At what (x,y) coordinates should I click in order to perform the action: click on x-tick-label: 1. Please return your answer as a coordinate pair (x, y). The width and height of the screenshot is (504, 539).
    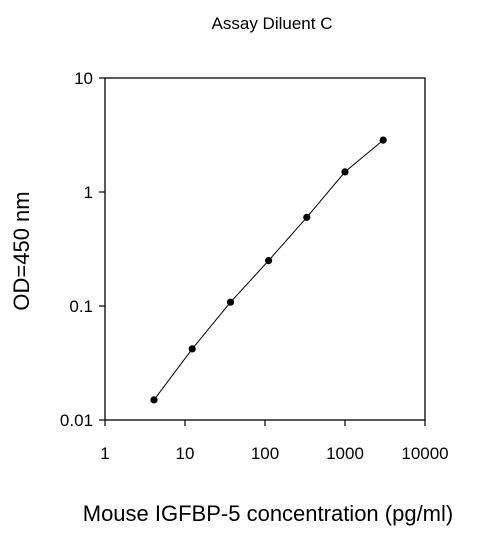
    Looking at the image, I should click on (104, 453).